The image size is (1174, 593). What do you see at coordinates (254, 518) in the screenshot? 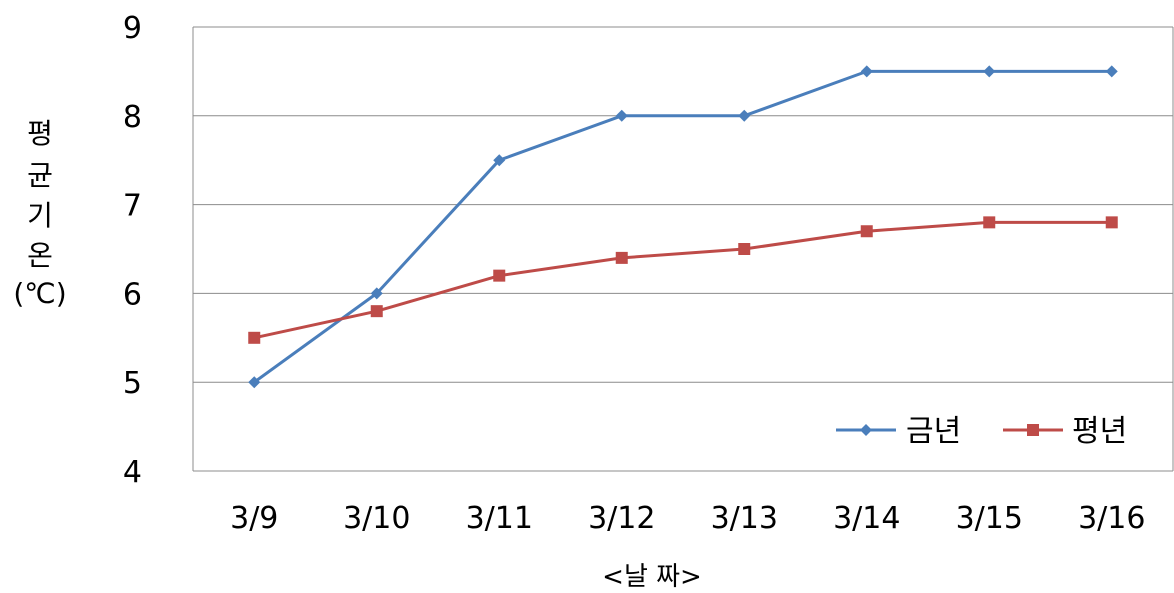
I see `x-tick-label: 3/9` at bounding box center [254, 518].